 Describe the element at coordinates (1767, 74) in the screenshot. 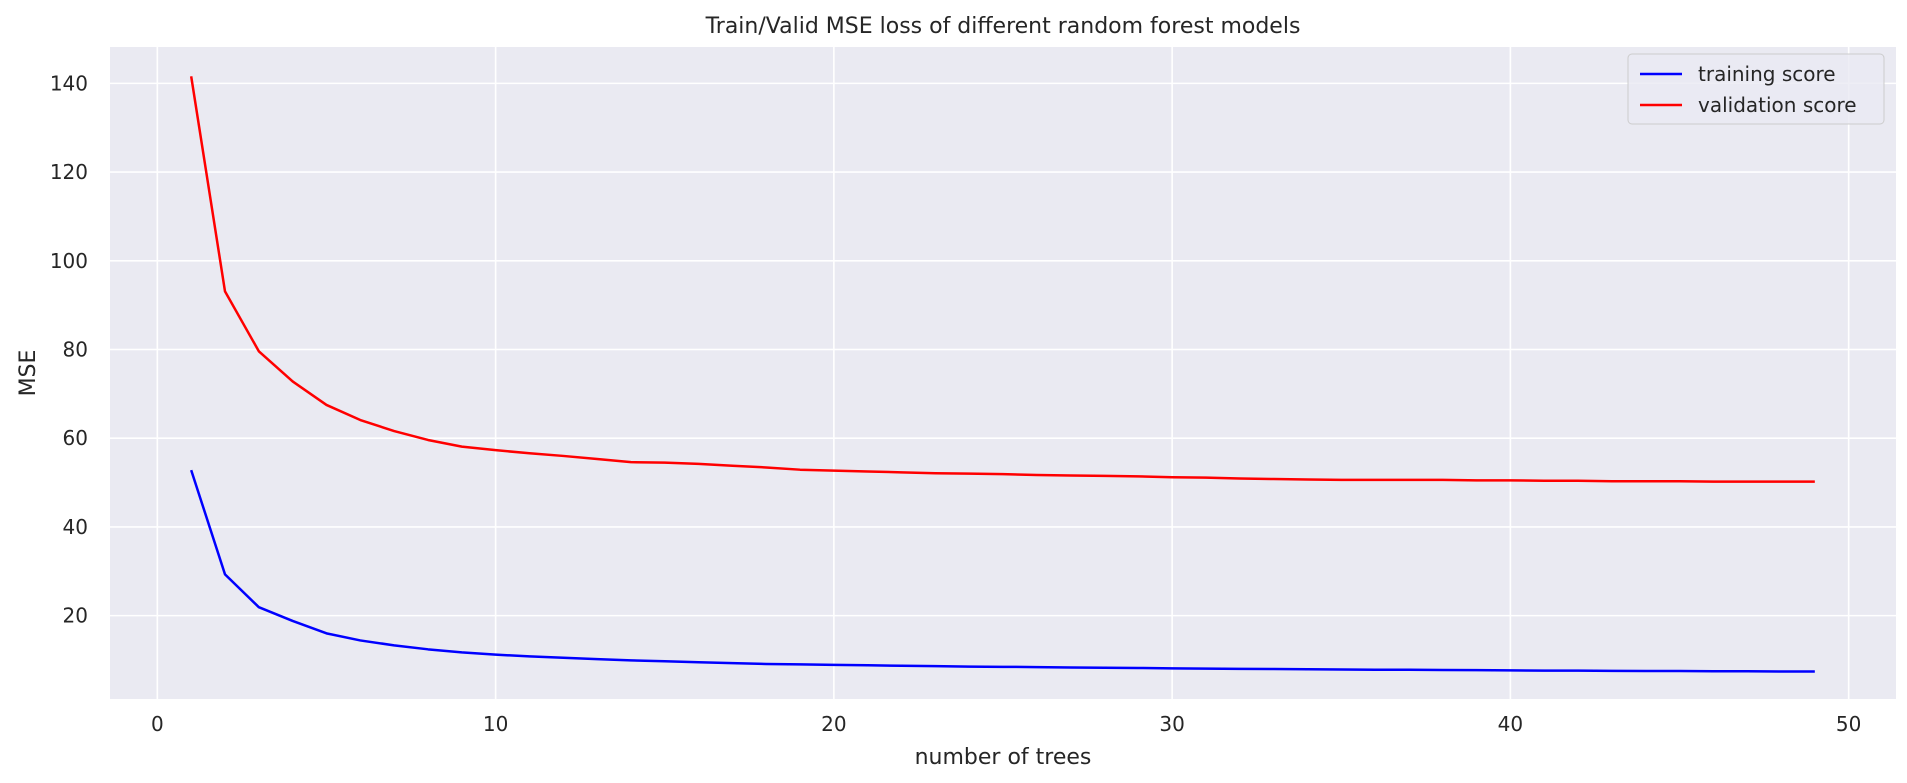

I see `legend-label-training: training score` at that location.